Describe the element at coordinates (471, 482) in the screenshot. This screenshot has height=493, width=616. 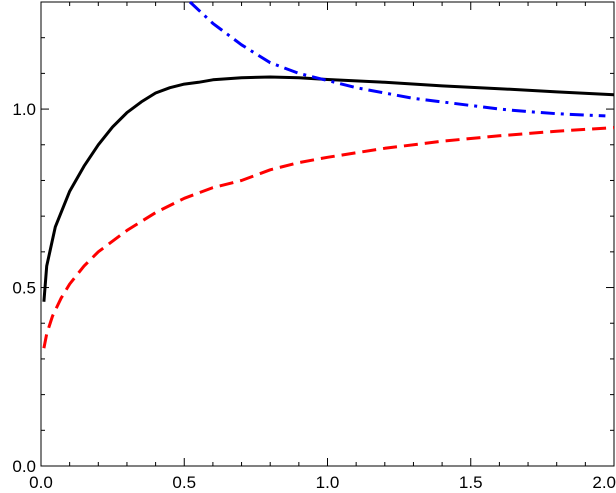
I see `x-tick-label: 1.5` at that location.